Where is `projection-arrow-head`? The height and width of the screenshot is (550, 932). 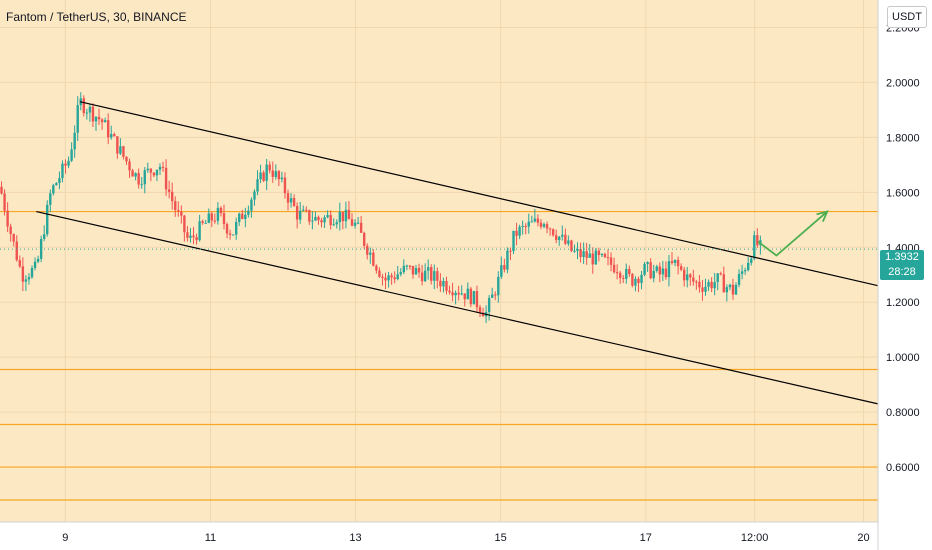 projection-arrow-head is located at coordinates (822, 216).